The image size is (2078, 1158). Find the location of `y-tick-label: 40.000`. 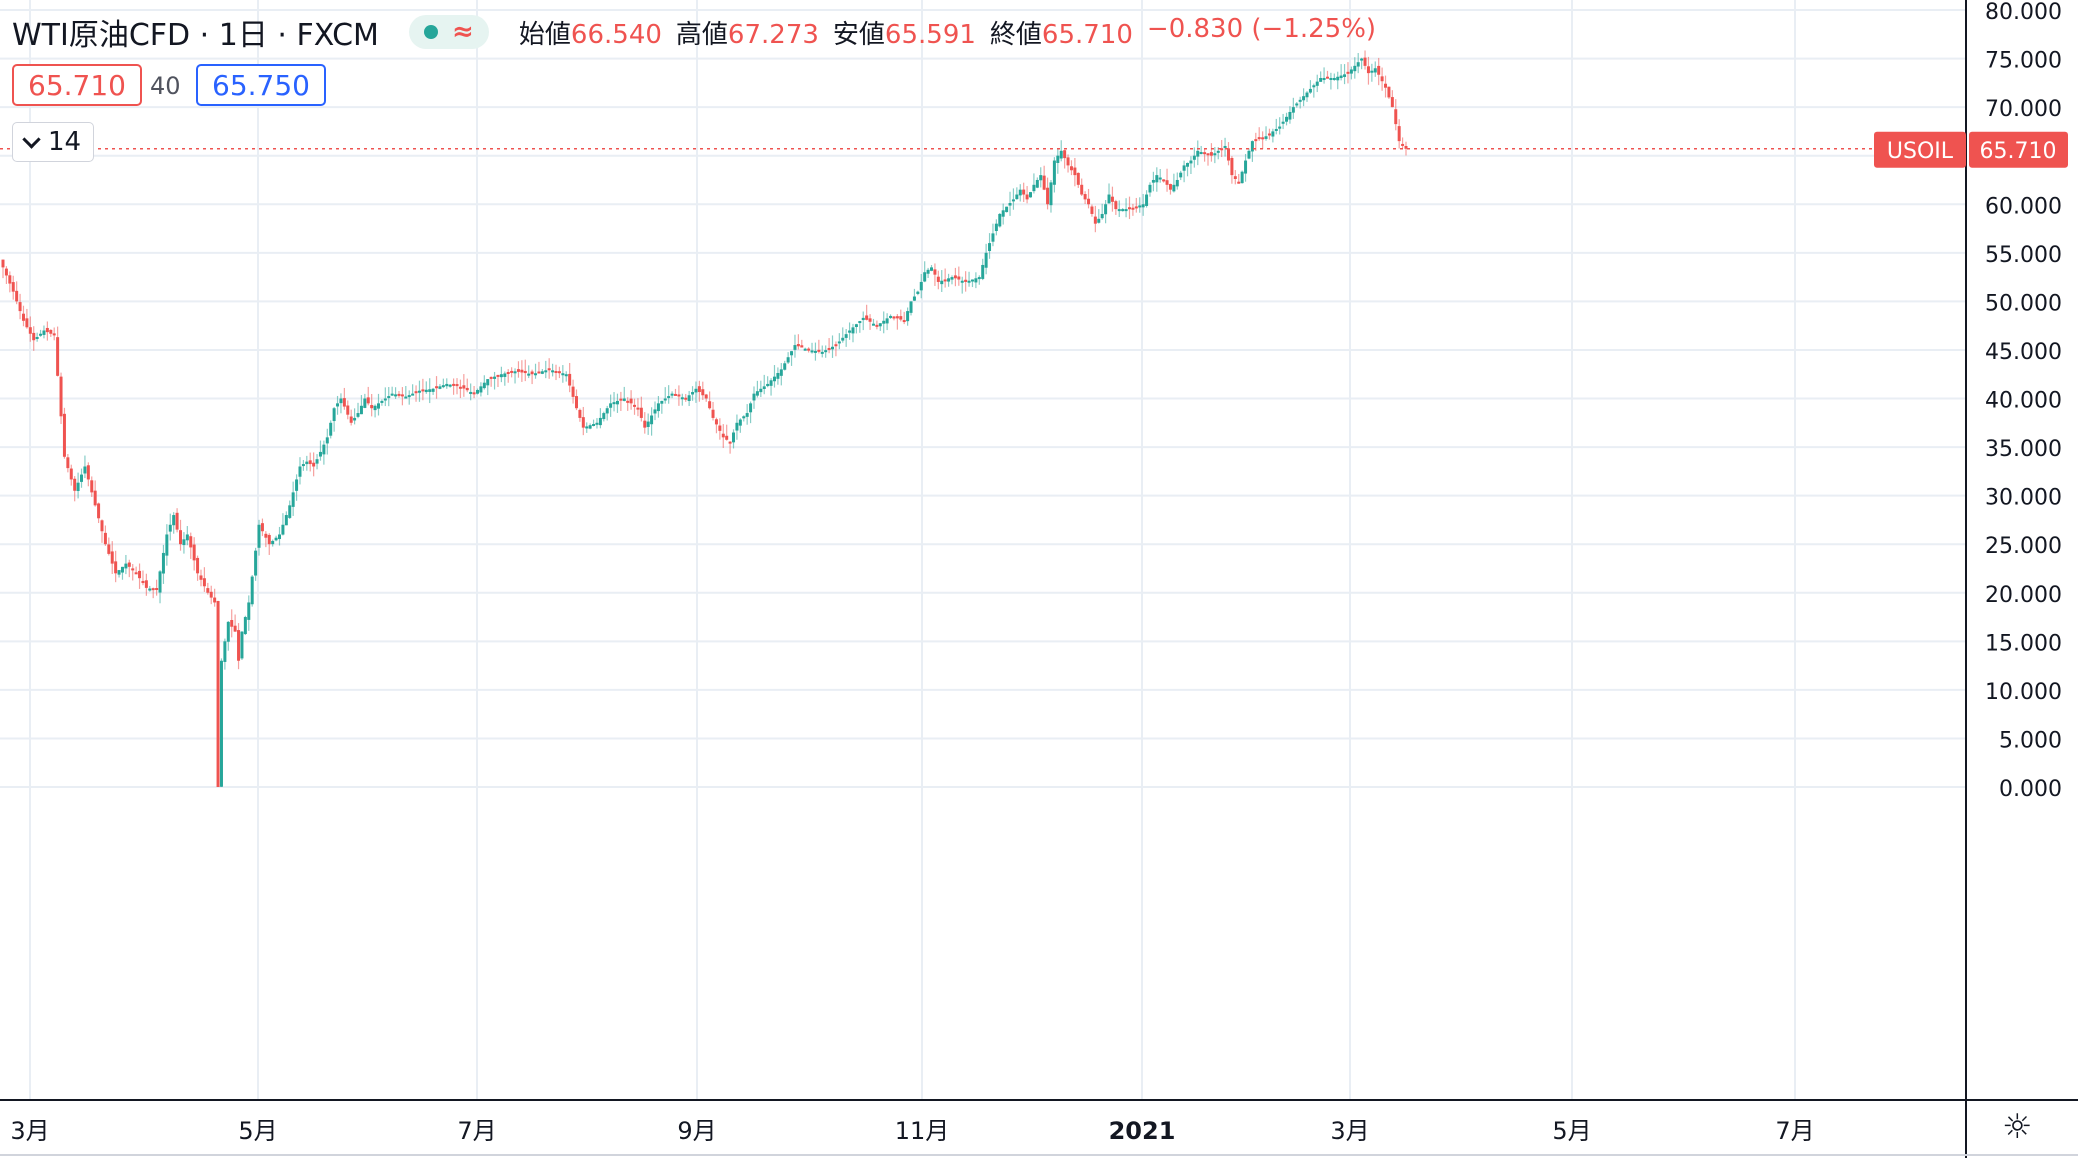

y-tick-label: 40.000 is located at coordinates (2023, 401).